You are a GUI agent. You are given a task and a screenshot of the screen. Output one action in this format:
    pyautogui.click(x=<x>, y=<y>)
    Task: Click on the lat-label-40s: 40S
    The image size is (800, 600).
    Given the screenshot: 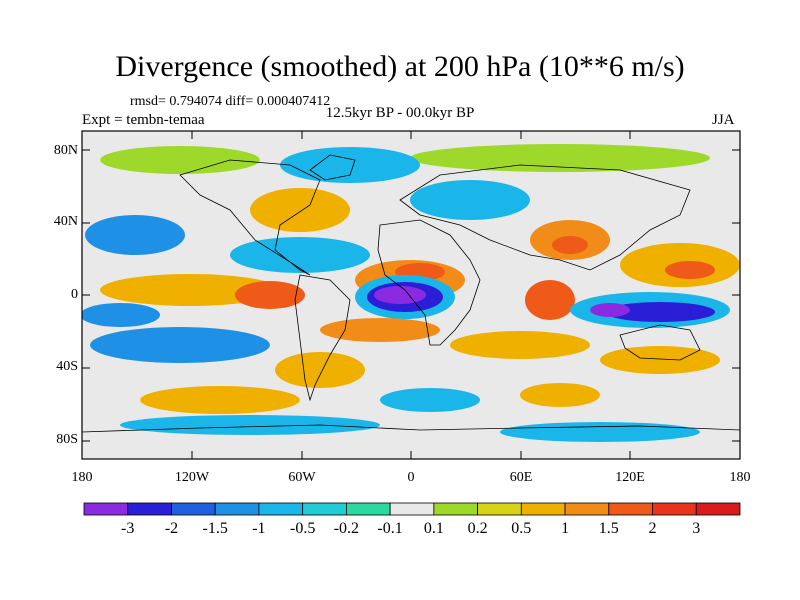 What is the action you would take?
    pyautogui.click(x=67, y=366)
    